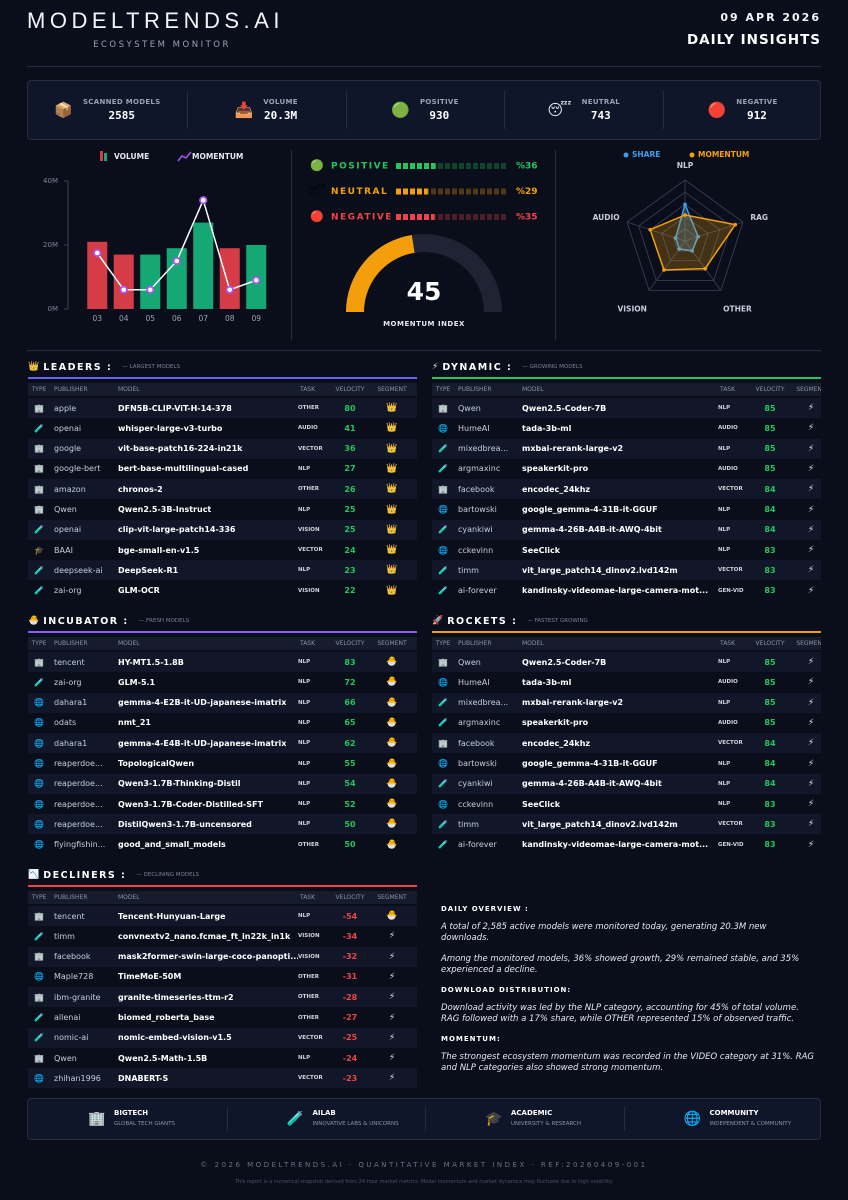  Describe the element at coordinates (685, 236) in the screenshot. I see `radar-grid` at that location.